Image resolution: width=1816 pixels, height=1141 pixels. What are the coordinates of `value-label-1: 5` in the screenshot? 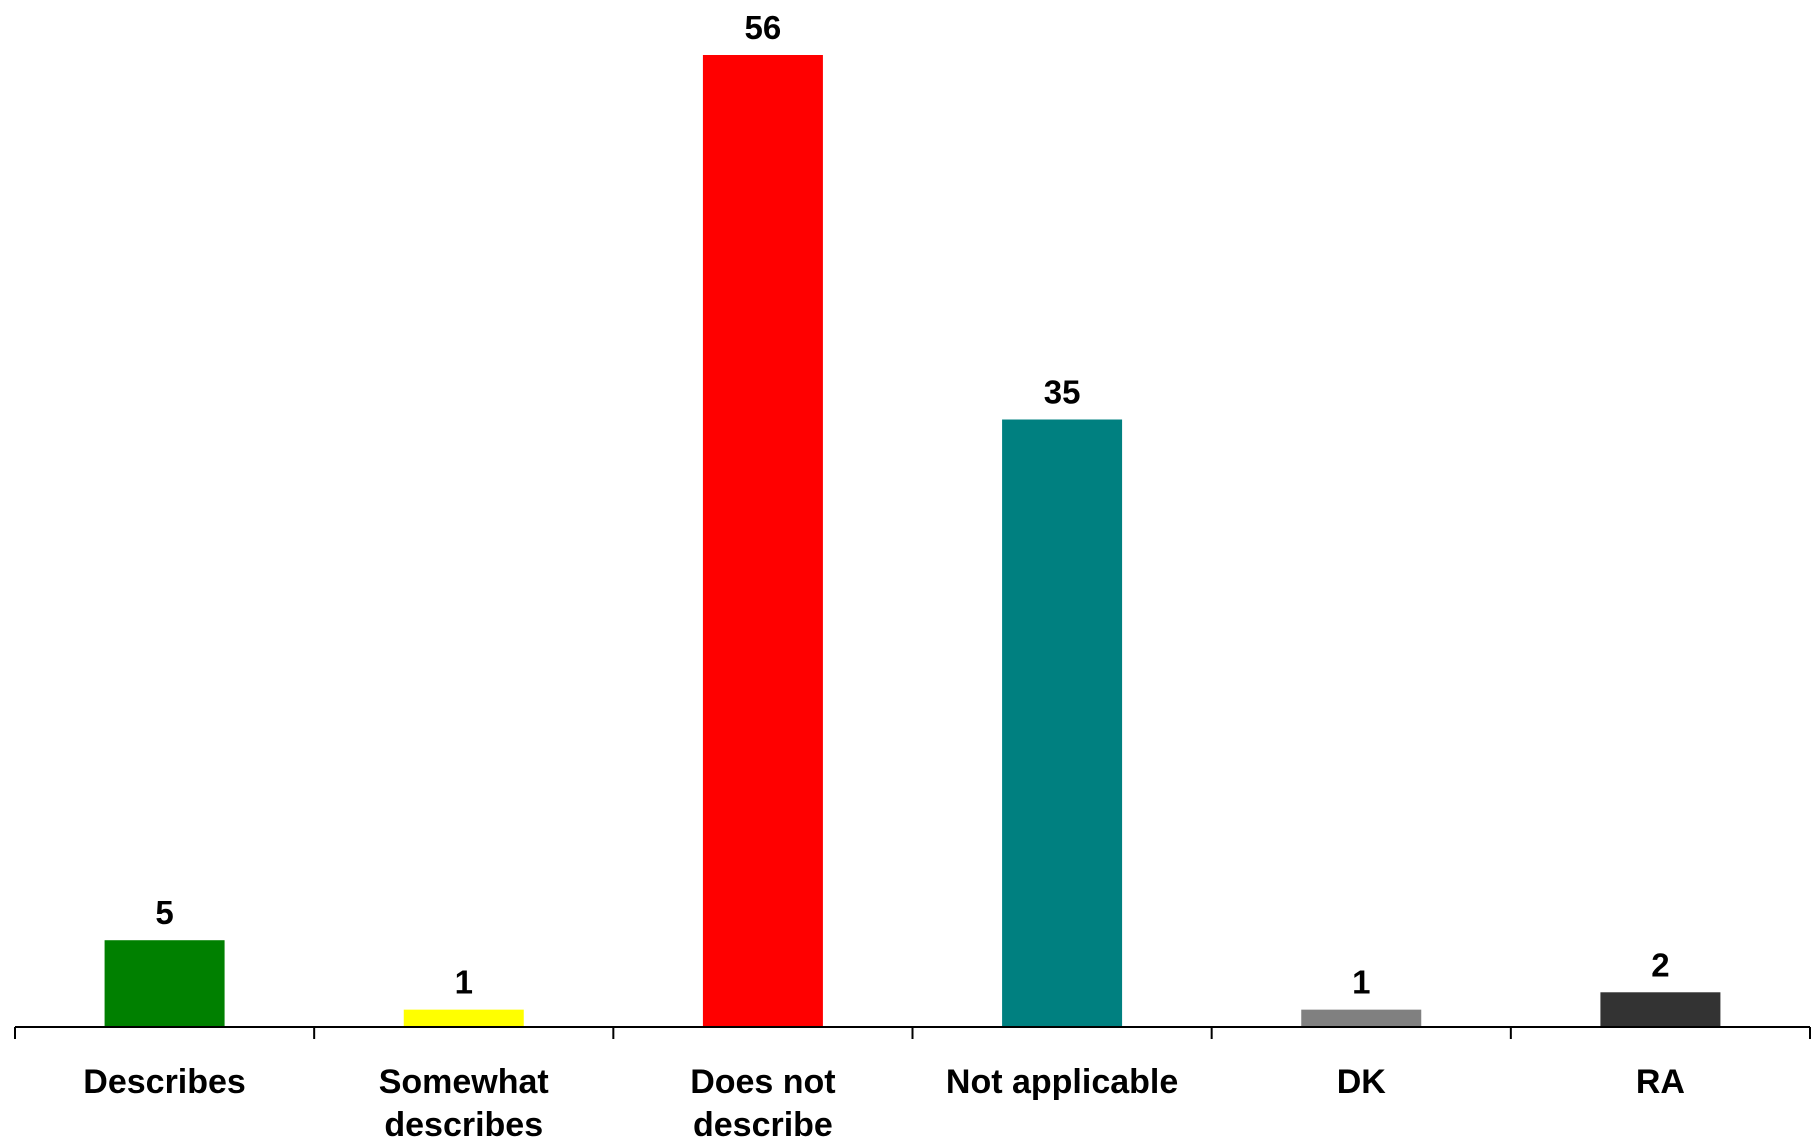 It's located at (164, 912).